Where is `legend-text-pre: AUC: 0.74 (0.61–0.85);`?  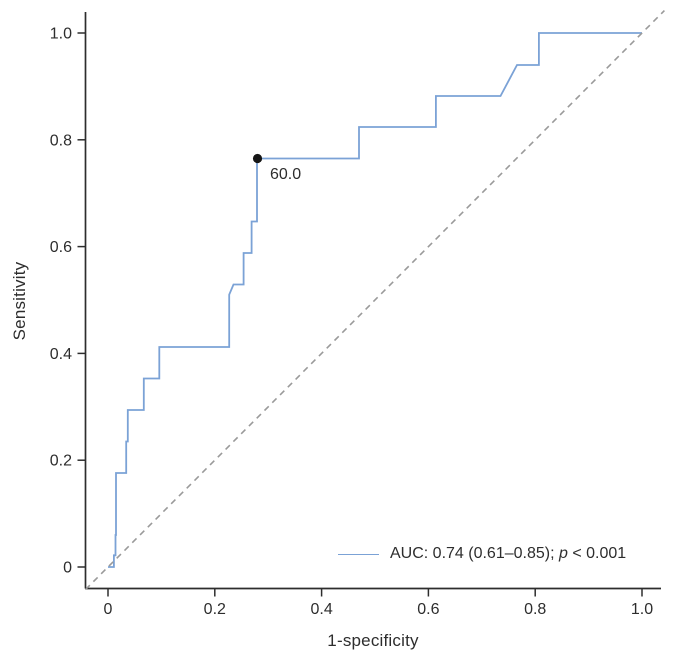
legend-text-pre: AUC: 0.74 (0.61–0.85); is located at coordinates (474, 553).